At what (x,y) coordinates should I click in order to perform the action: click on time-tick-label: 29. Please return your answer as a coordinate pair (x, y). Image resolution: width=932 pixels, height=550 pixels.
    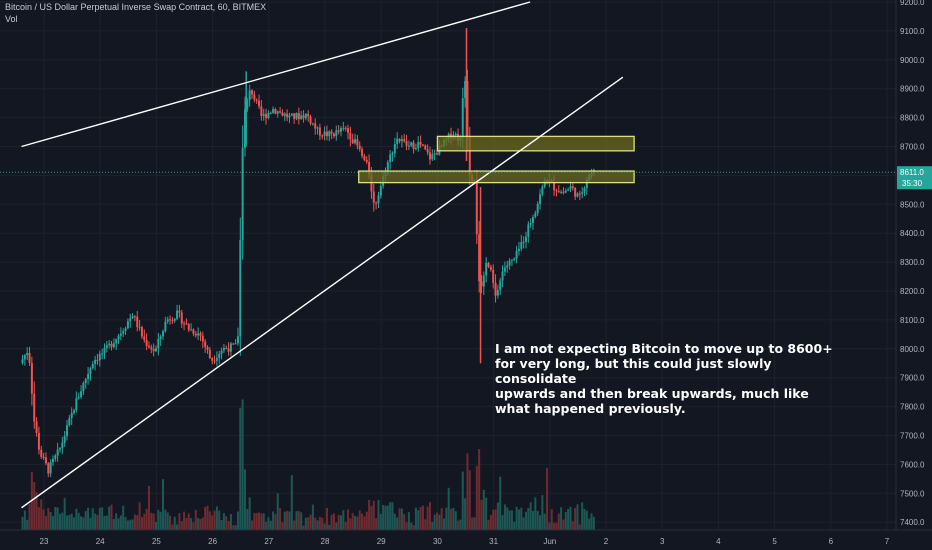
    Looking at the image, I should click on (381, 541).